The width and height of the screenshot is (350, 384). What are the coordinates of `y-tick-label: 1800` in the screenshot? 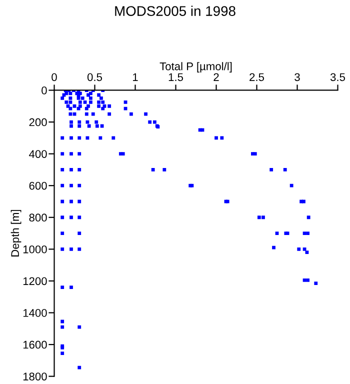 It's located at (35, 376).